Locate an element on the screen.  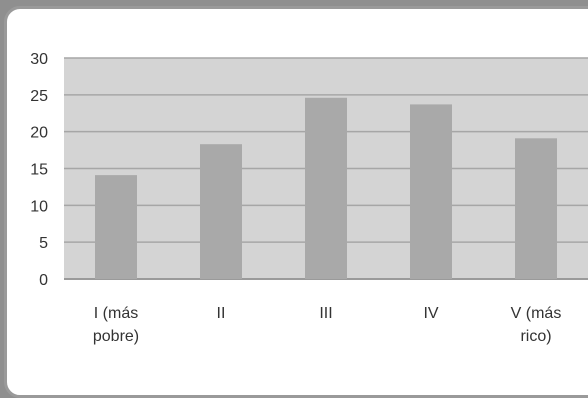
y-tick-label: 0 is located at coordinates (43, 280).